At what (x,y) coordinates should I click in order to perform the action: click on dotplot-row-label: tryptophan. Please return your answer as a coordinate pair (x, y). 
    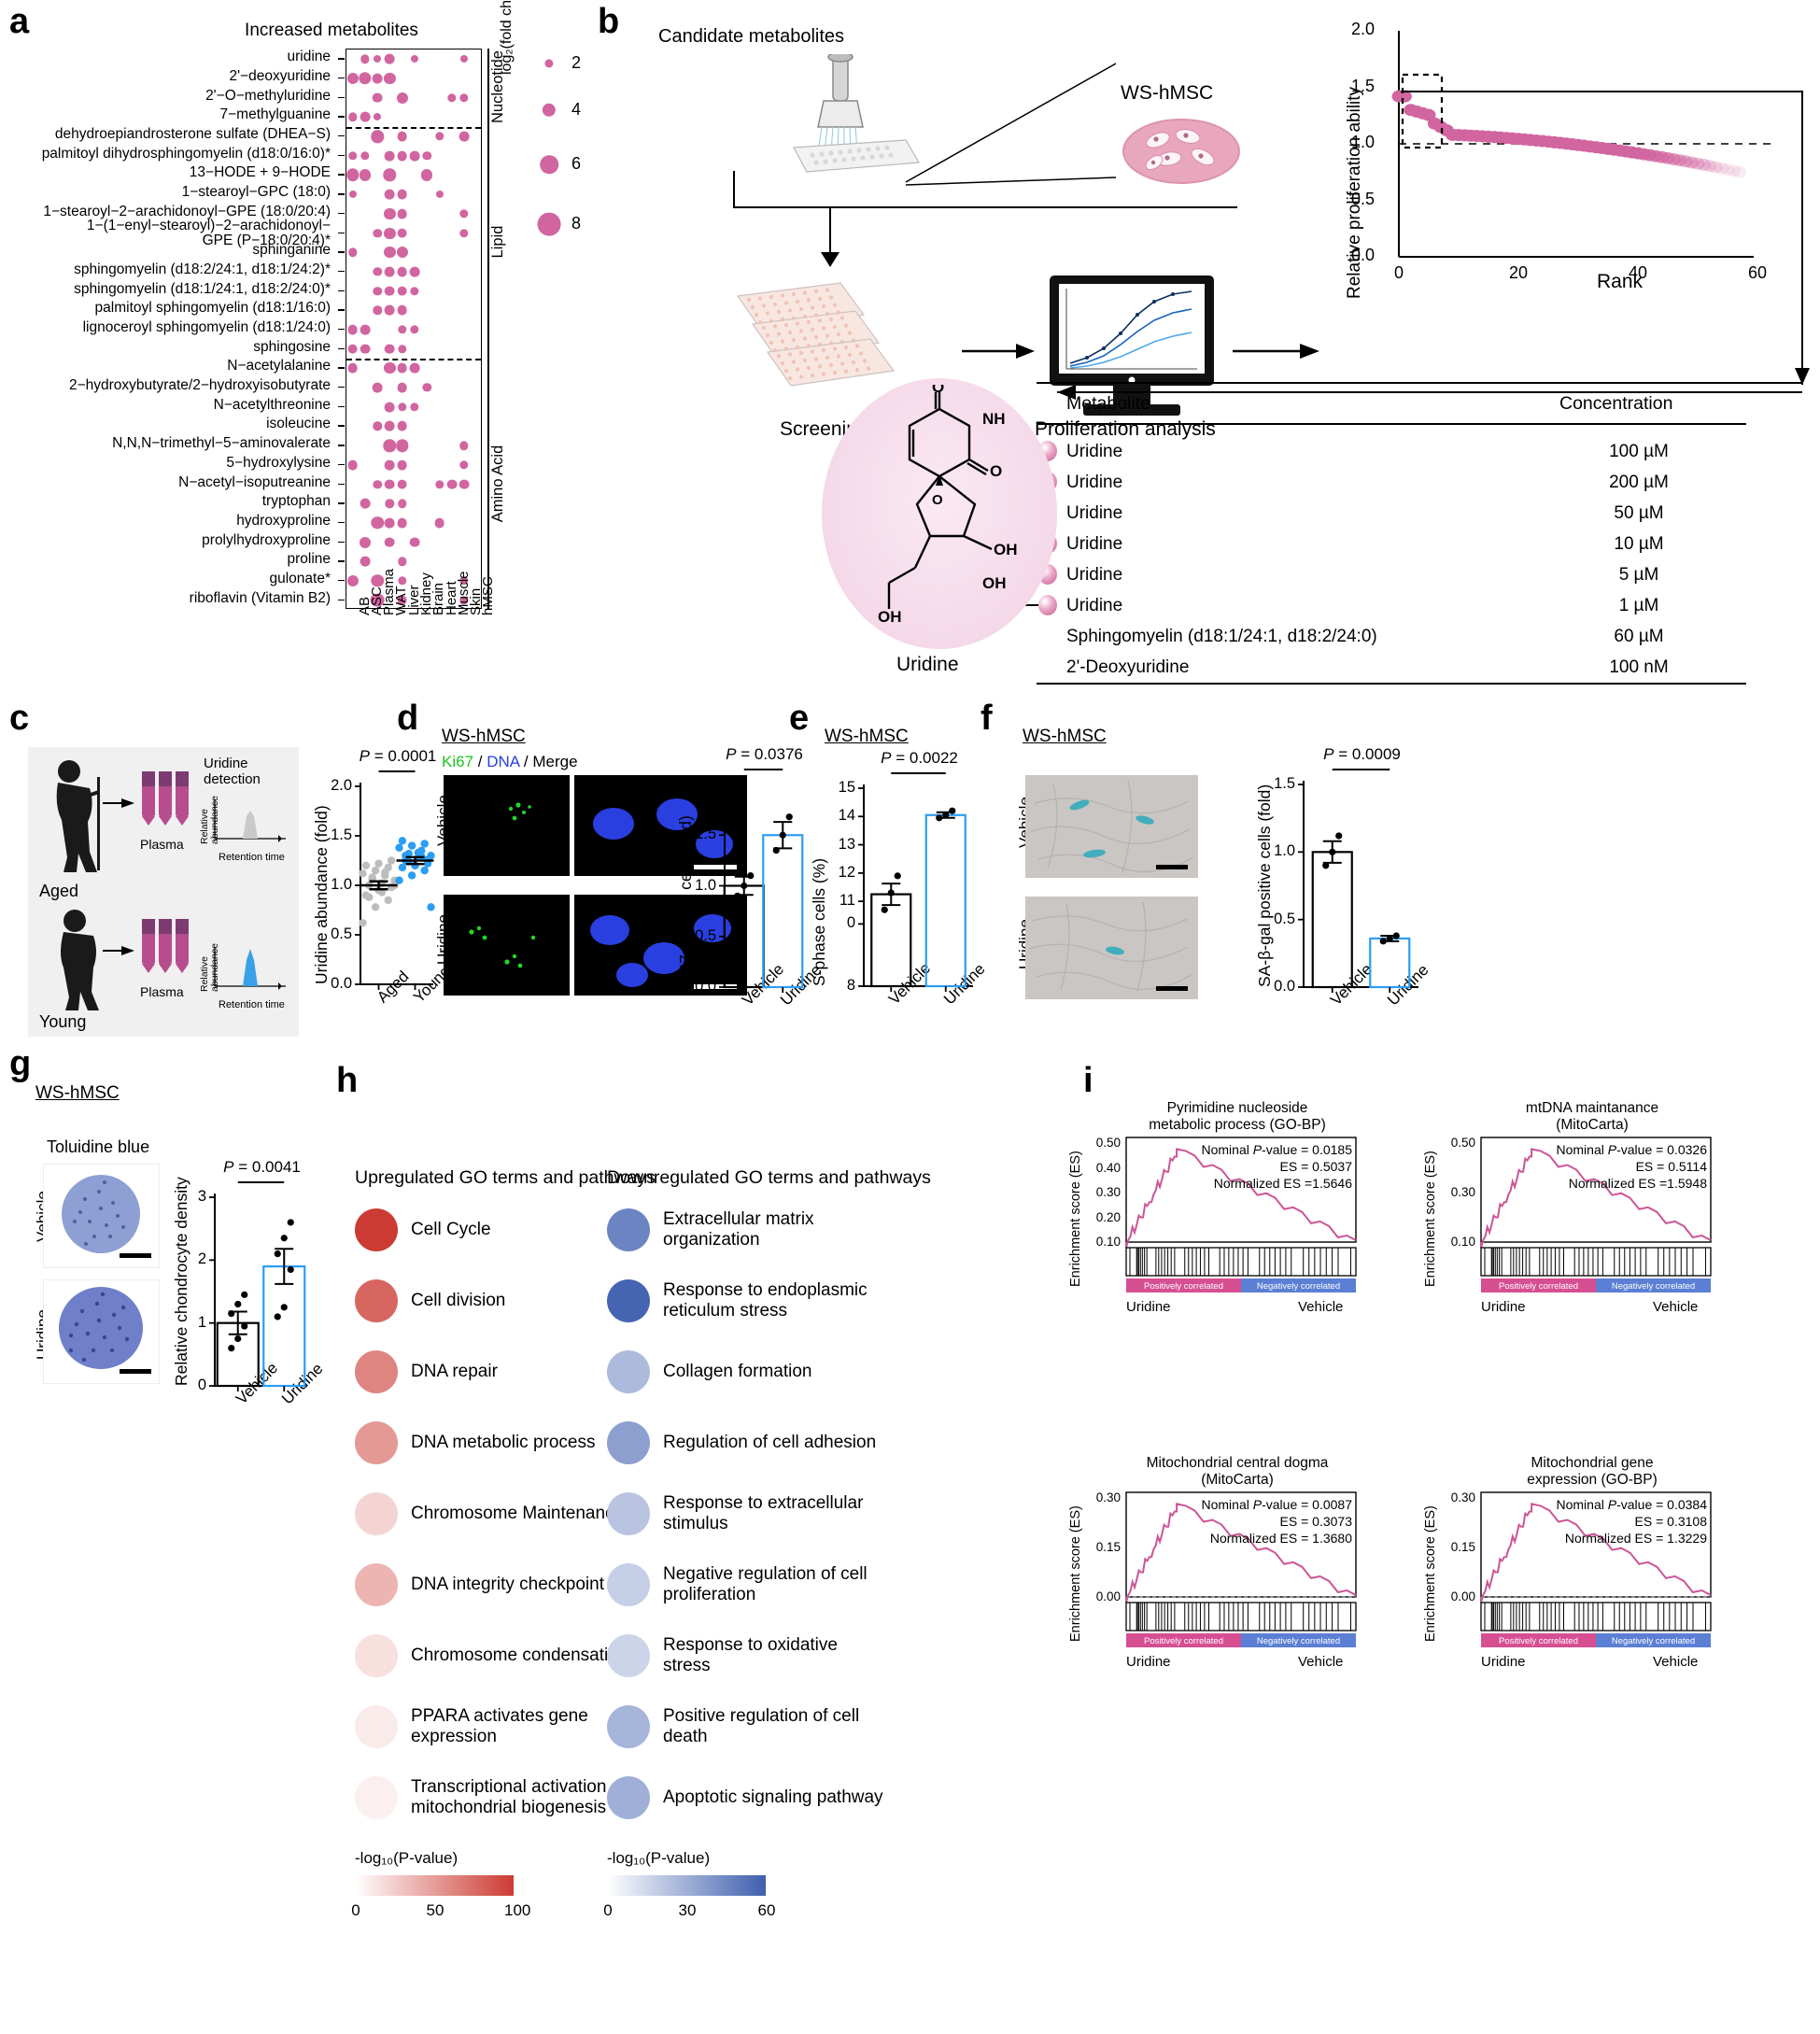
    Looking at the image, I should click on (296, 501).